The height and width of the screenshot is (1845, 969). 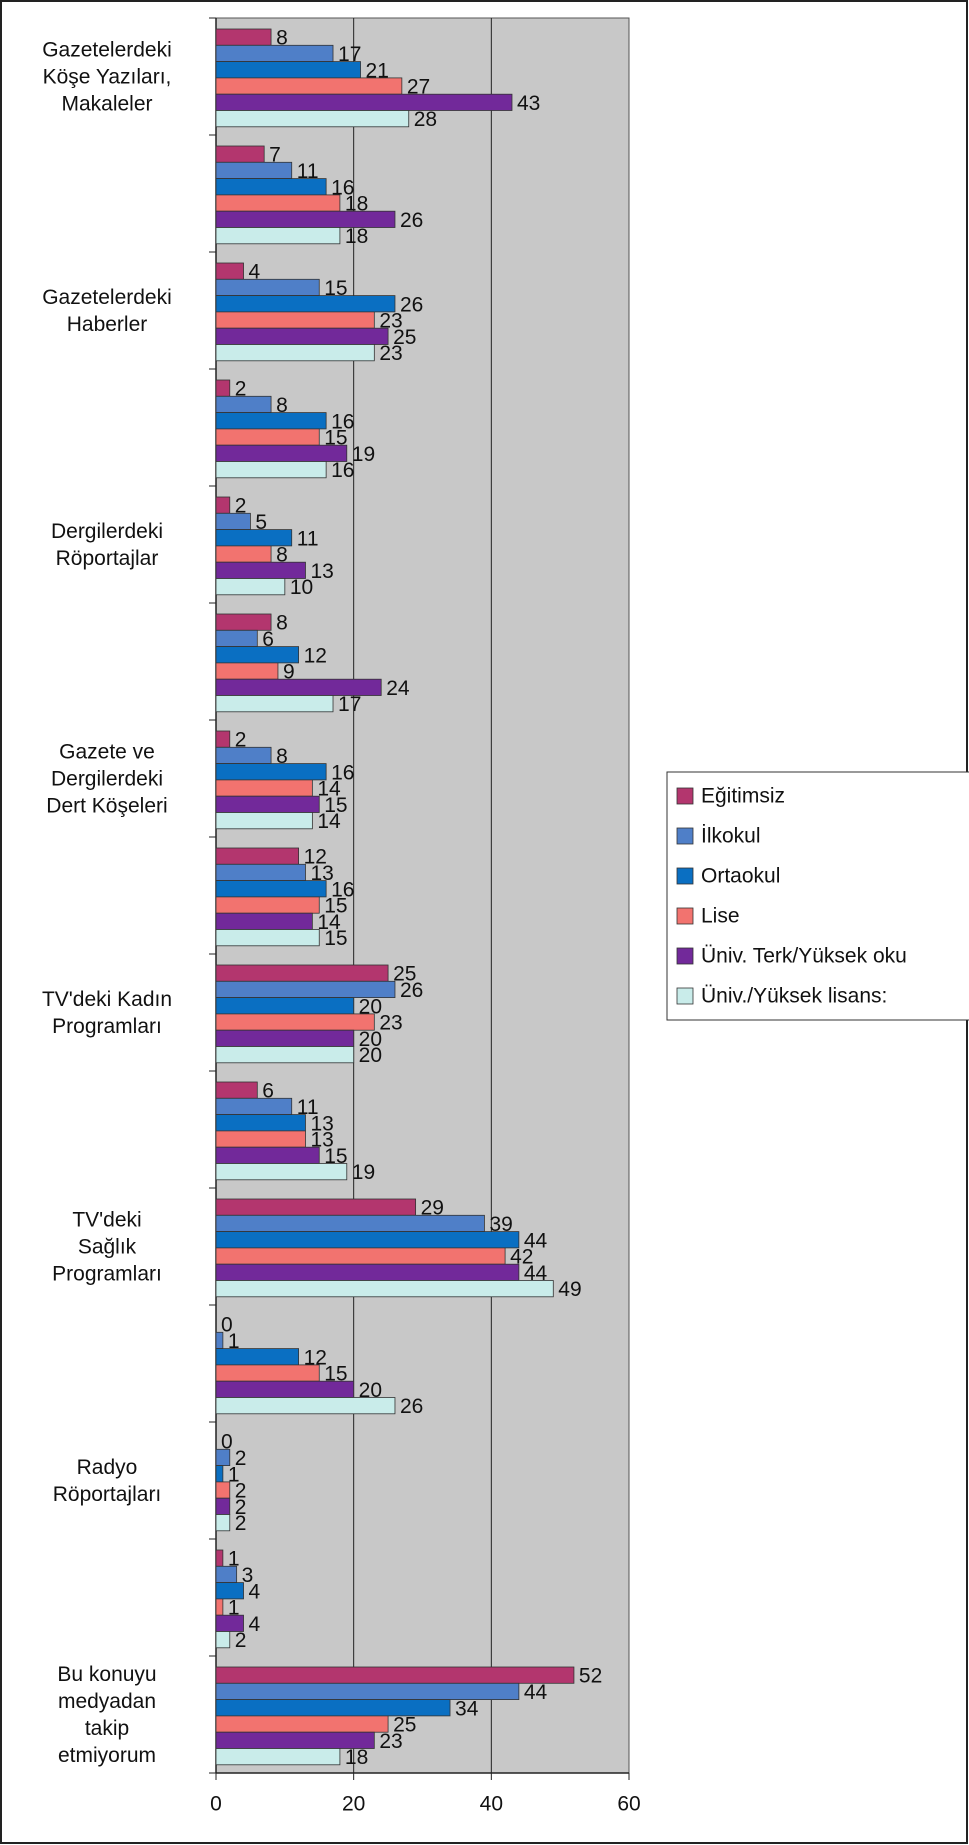 What do you see at coordinates (404, 974) in the screenshot?
I see `value-label: 25` at bounding box center [404, 974].